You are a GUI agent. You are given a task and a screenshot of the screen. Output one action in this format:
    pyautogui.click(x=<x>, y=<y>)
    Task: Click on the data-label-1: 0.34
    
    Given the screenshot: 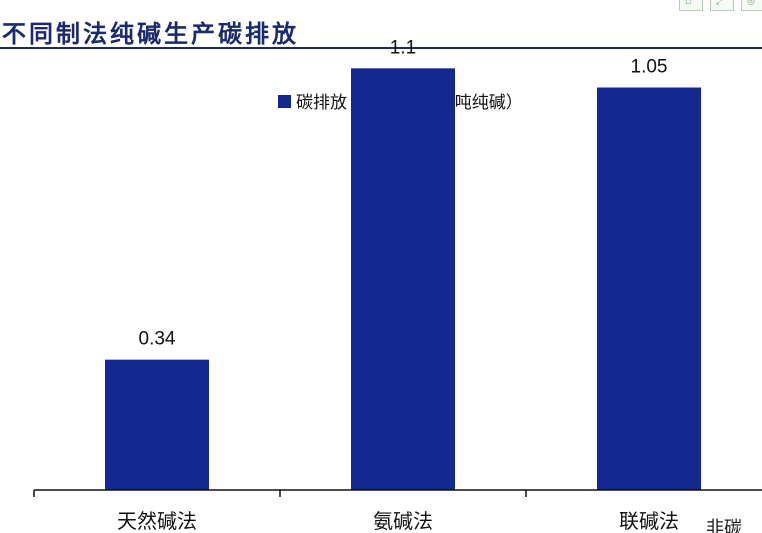 What is the action you would take?
    pyautogui.click(x=157, y=339)
    